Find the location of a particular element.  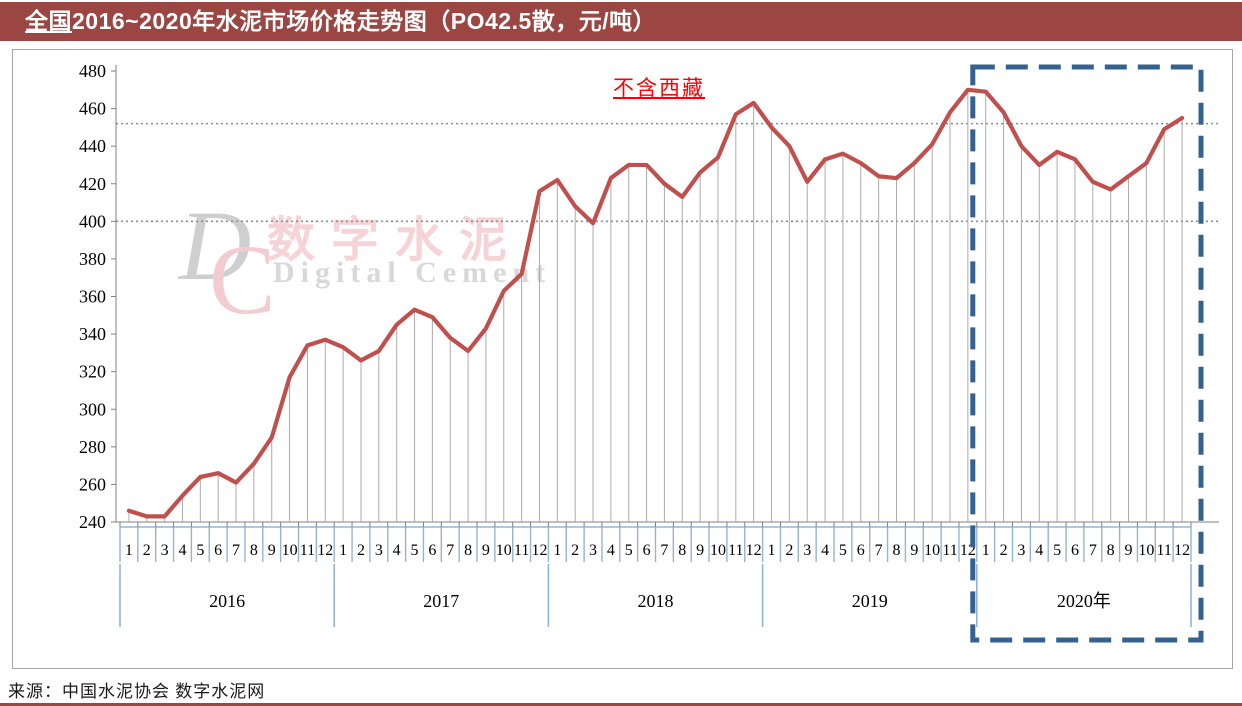

source-note: 来源：中国水泥协会 数字水泥网 is located at coordinates (137, 691).